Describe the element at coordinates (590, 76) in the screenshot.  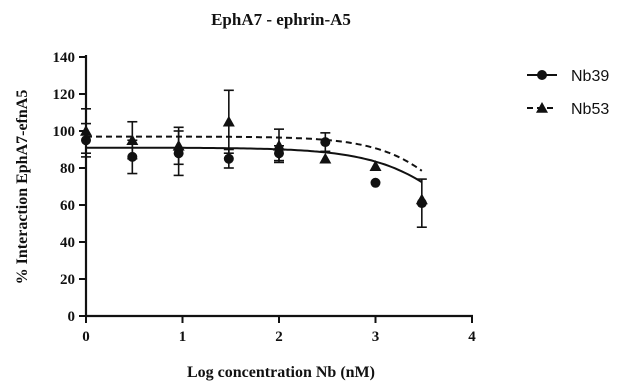
I see `legend-label: Nb39` at that location.